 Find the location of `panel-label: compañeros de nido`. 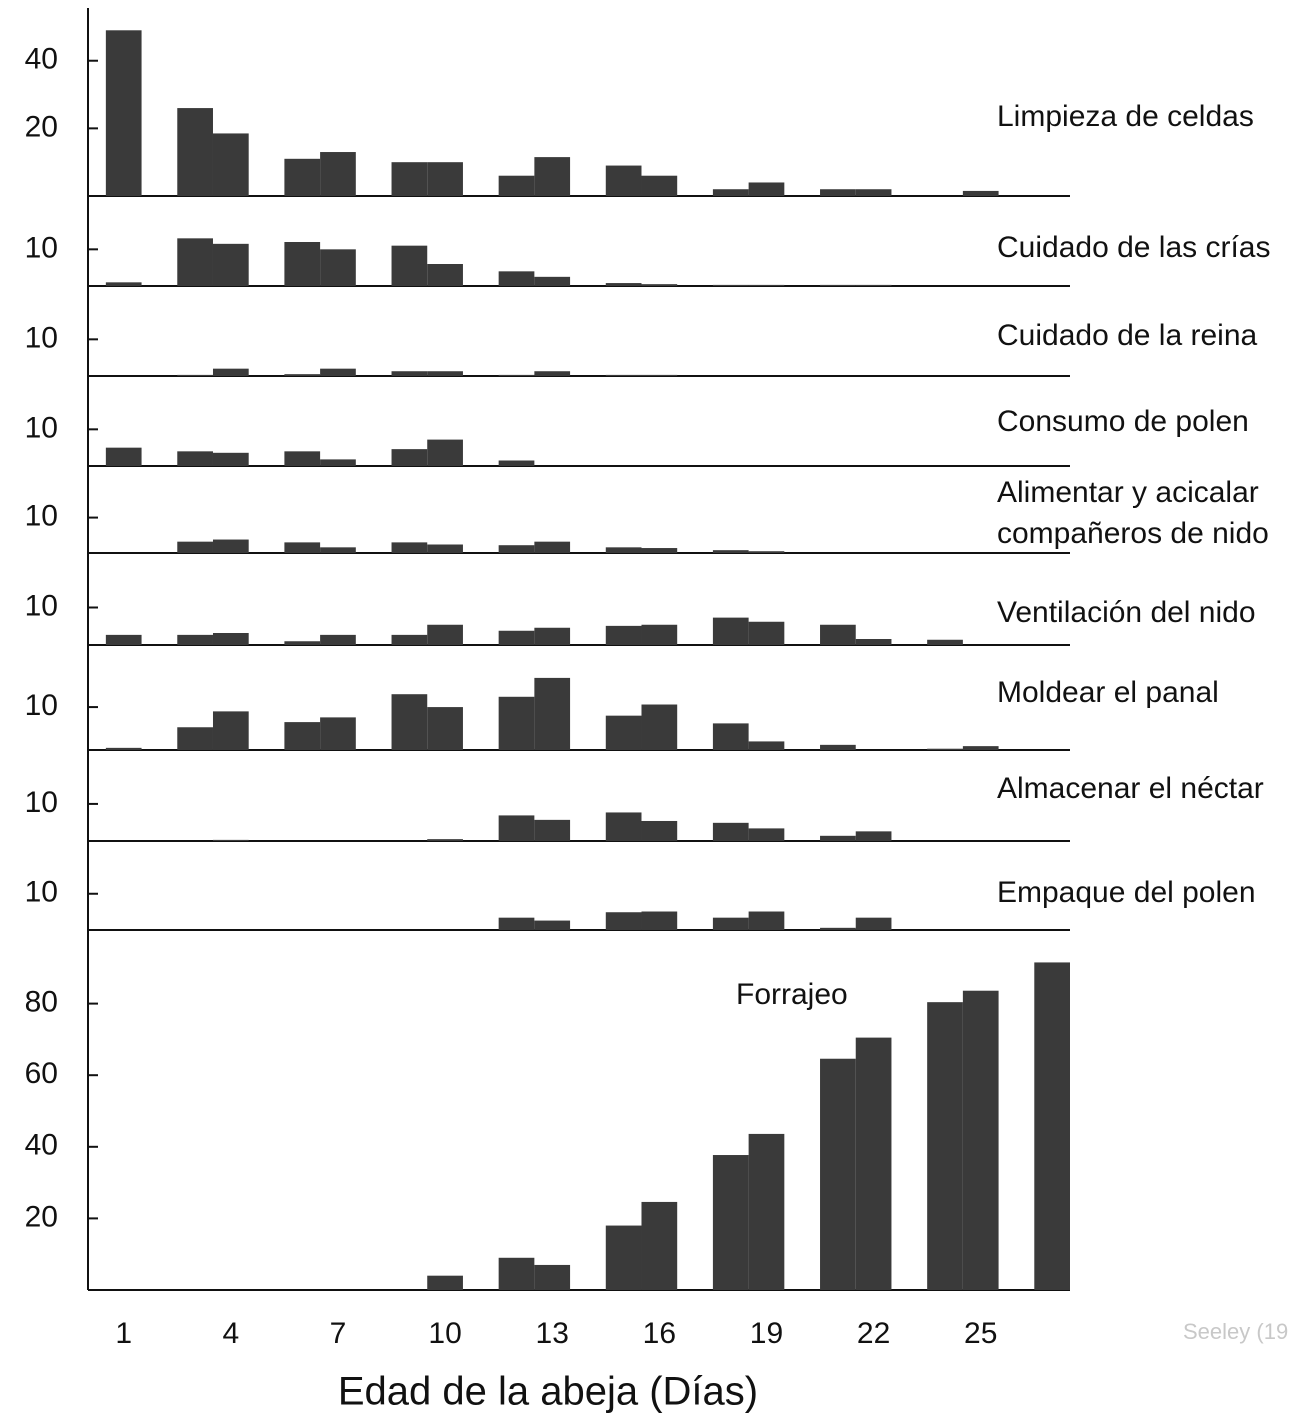

panel-label: compañeros de nido is located at coordinates (1133, 533).